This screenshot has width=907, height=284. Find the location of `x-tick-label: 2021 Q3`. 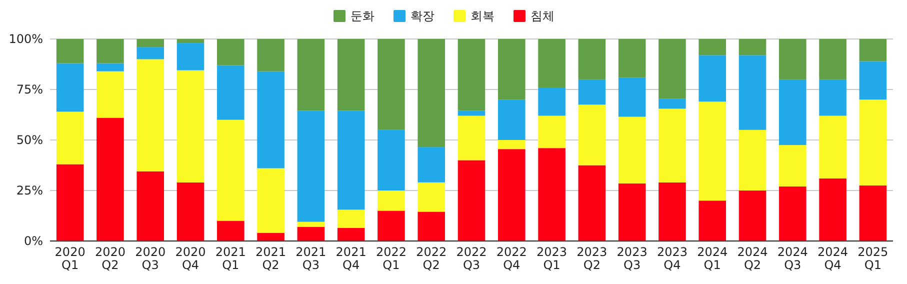

x-tick-label: 2021 Q3 is located at coordinates (311, 258).